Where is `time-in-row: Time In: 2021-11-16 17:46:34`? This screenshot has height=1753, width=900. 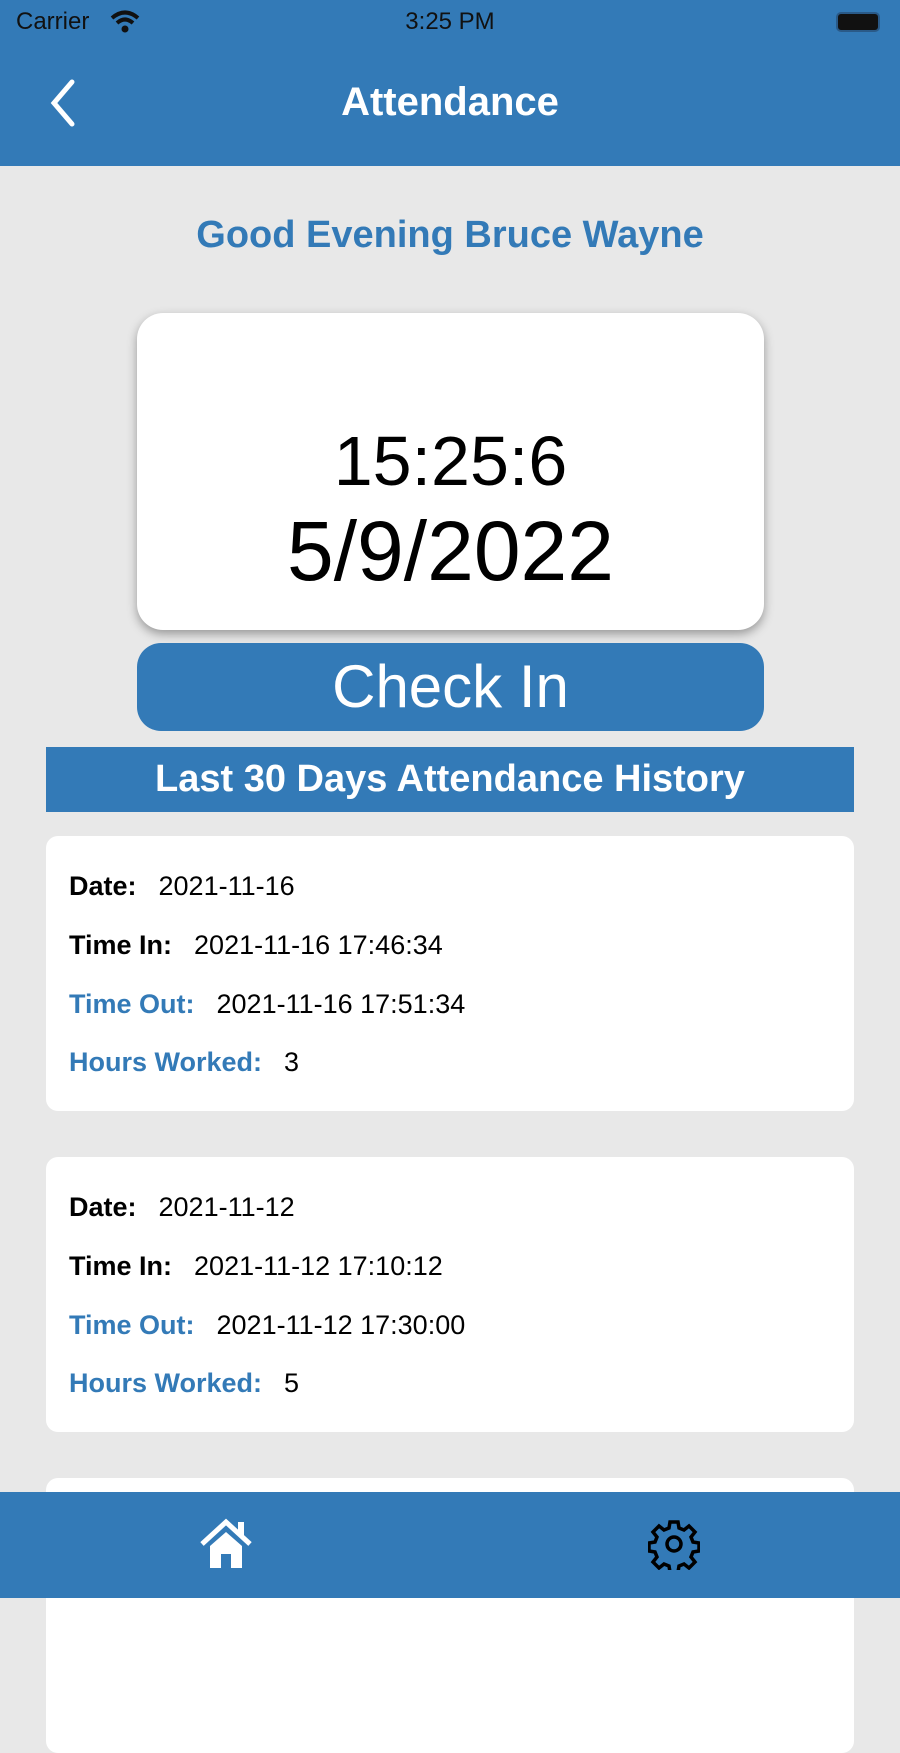
time-in-row: Time In: 2021-11-16 17:46:34 is located at coordinates (256, 945).